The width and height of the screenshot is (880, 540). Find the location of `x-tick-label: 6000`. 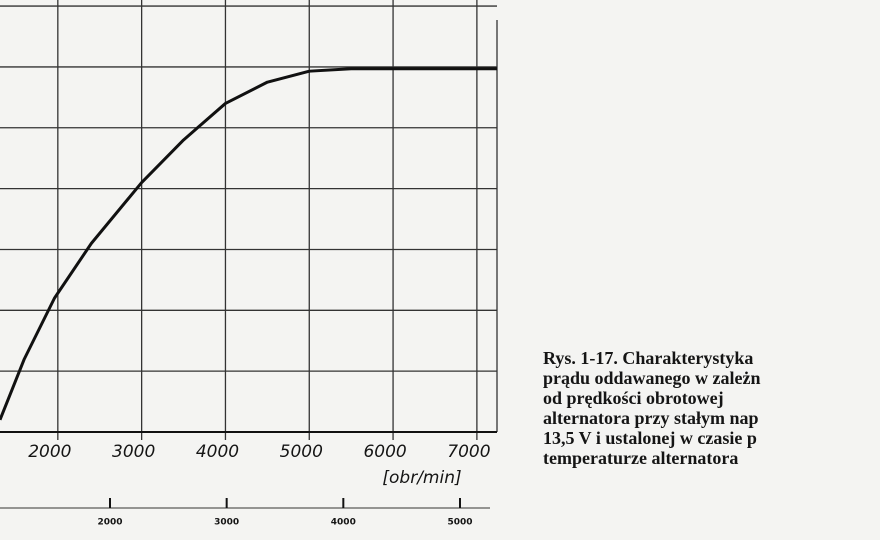

x-tick-label: 6000 is located at coordinates (384, 452).